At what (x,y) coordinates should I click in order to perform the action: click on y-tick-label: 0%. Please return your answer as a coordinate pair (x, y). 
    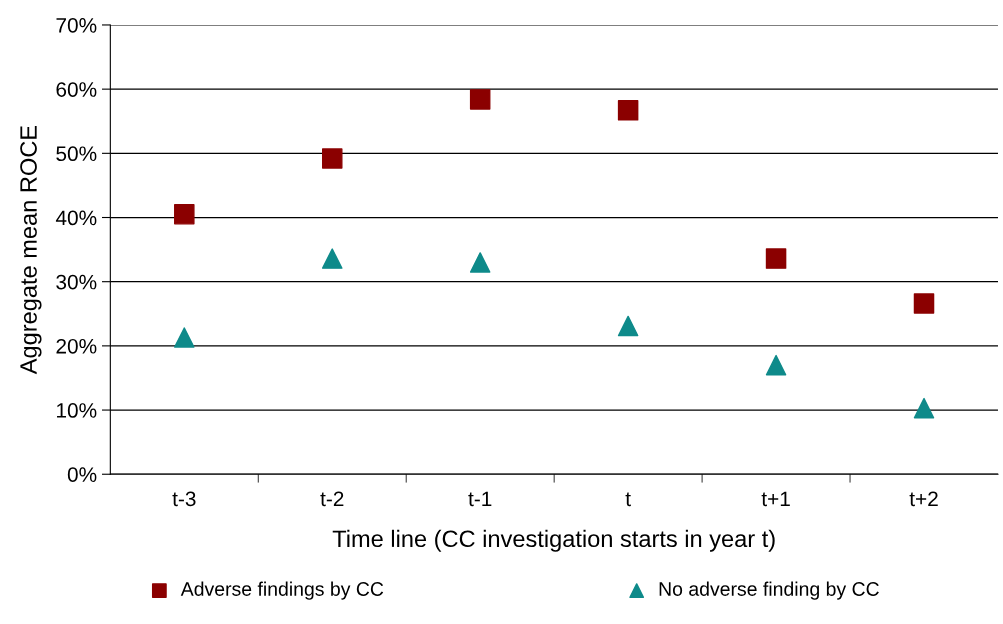
    Looking at the image, I should click on (82, 474).